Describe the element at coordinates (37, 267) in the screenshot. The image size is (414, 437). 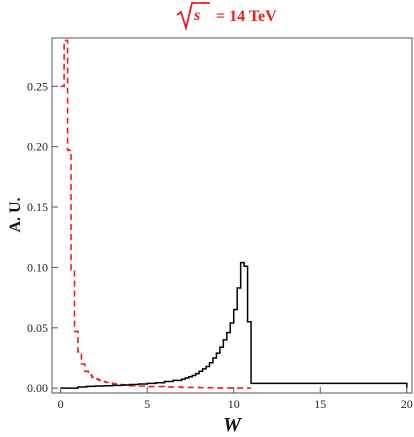
I see `y-tick-label: 0.10` at that location.